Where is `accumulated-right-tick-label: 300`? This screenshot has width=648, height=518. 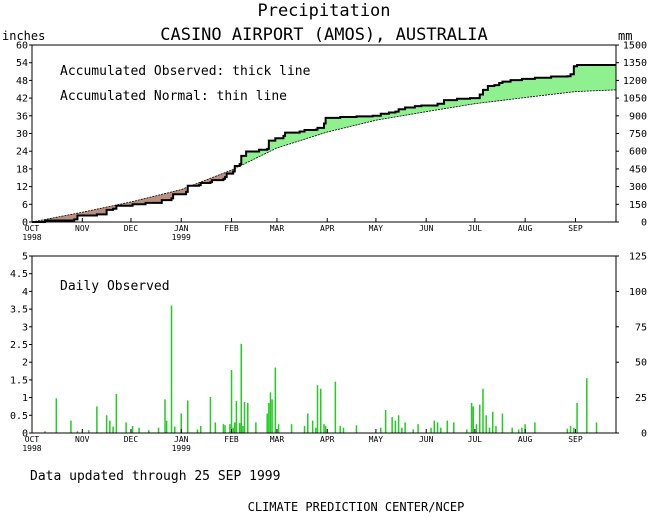
accumulated-right-tick-label: 300 is located at coordinates (638, 187).